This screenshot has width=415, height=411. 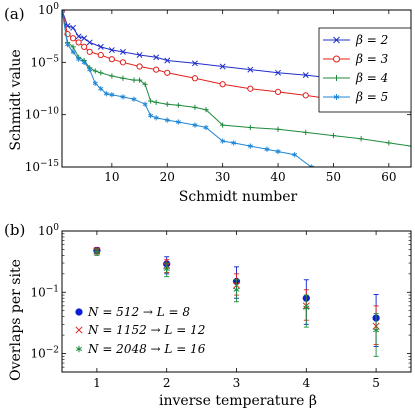 I want to click on panel-a-xtick-label-3: 30, so click(x=222, y=177).